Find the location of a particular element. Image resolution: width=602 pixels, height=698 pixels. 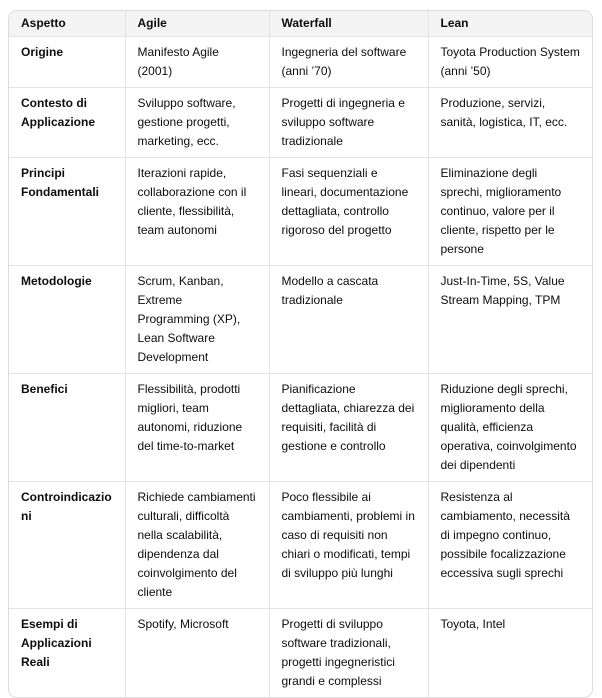

row-label-principi: Principi Fondamentali is located at coordinates (67, 211).